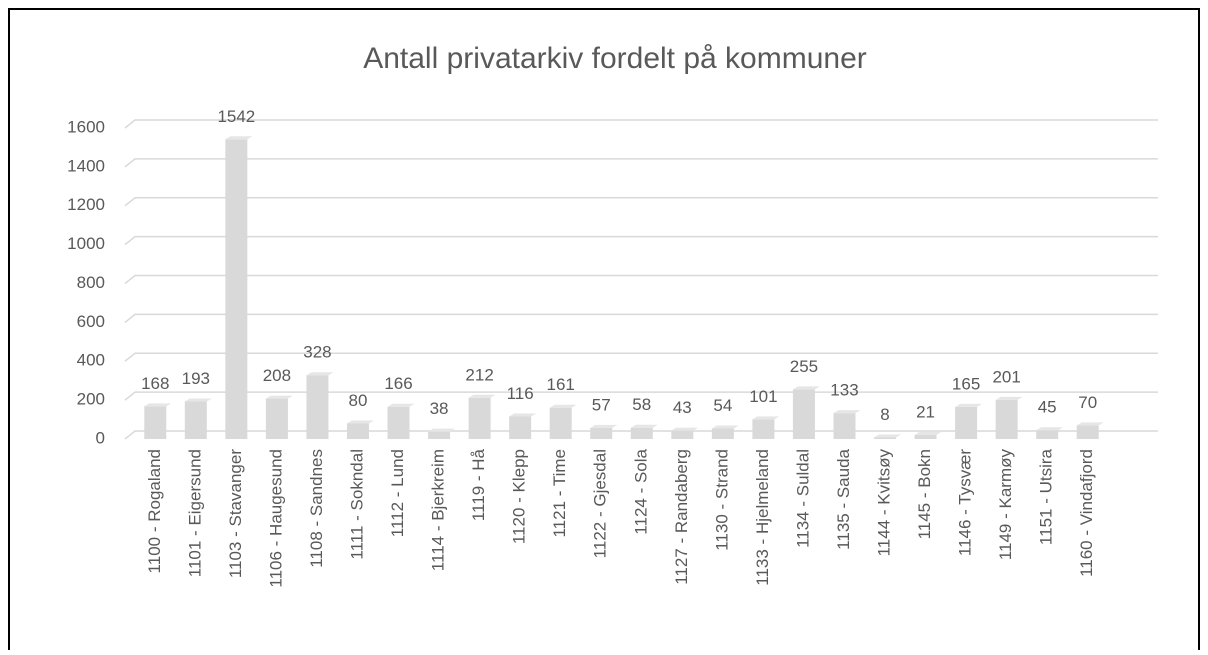  I want to click on x-tick-label: 1119 - Hå, so click(478, 484).